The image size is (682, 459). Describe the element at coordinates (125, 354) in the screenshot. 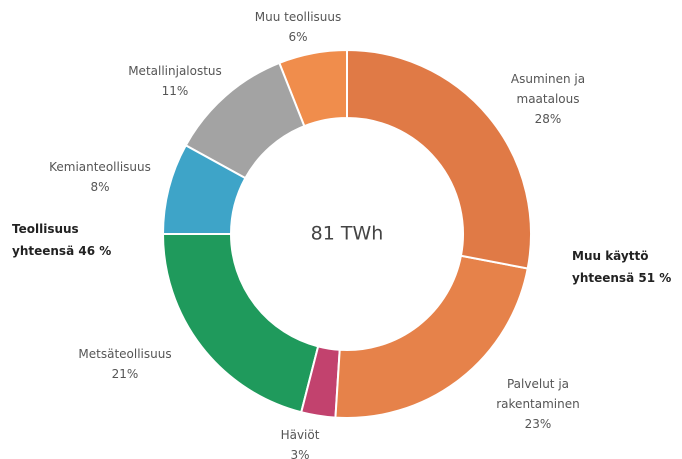

I see `segment-name: Metsäteollisuus` at that location.